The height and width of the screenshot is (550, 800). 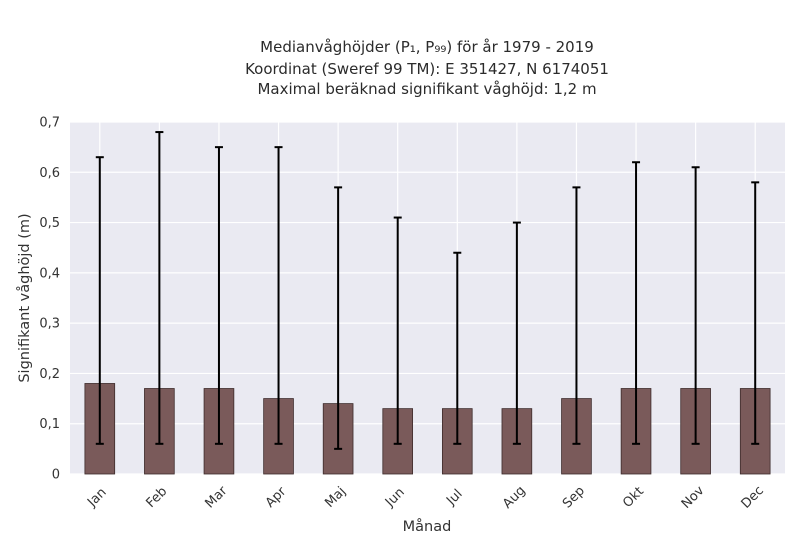 I want to click on y-tick-label: 0, so click(x=56, y=475).